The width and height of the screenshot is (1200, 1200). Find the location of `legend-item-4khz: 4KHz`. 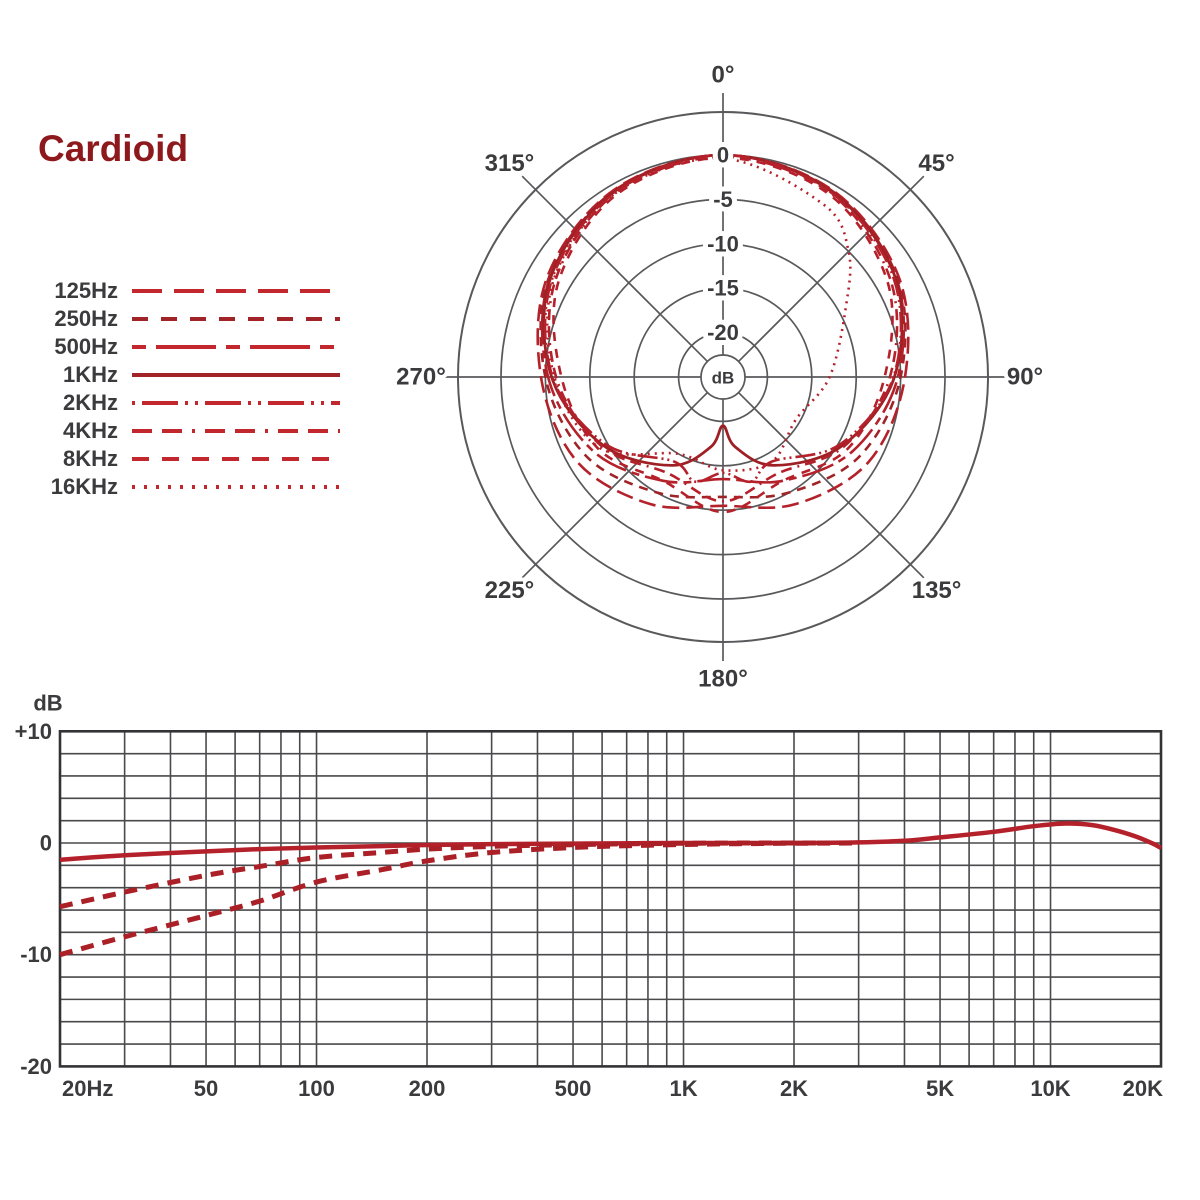

legend-item-4khz: 4KHz is located at coordinates (188, 431).